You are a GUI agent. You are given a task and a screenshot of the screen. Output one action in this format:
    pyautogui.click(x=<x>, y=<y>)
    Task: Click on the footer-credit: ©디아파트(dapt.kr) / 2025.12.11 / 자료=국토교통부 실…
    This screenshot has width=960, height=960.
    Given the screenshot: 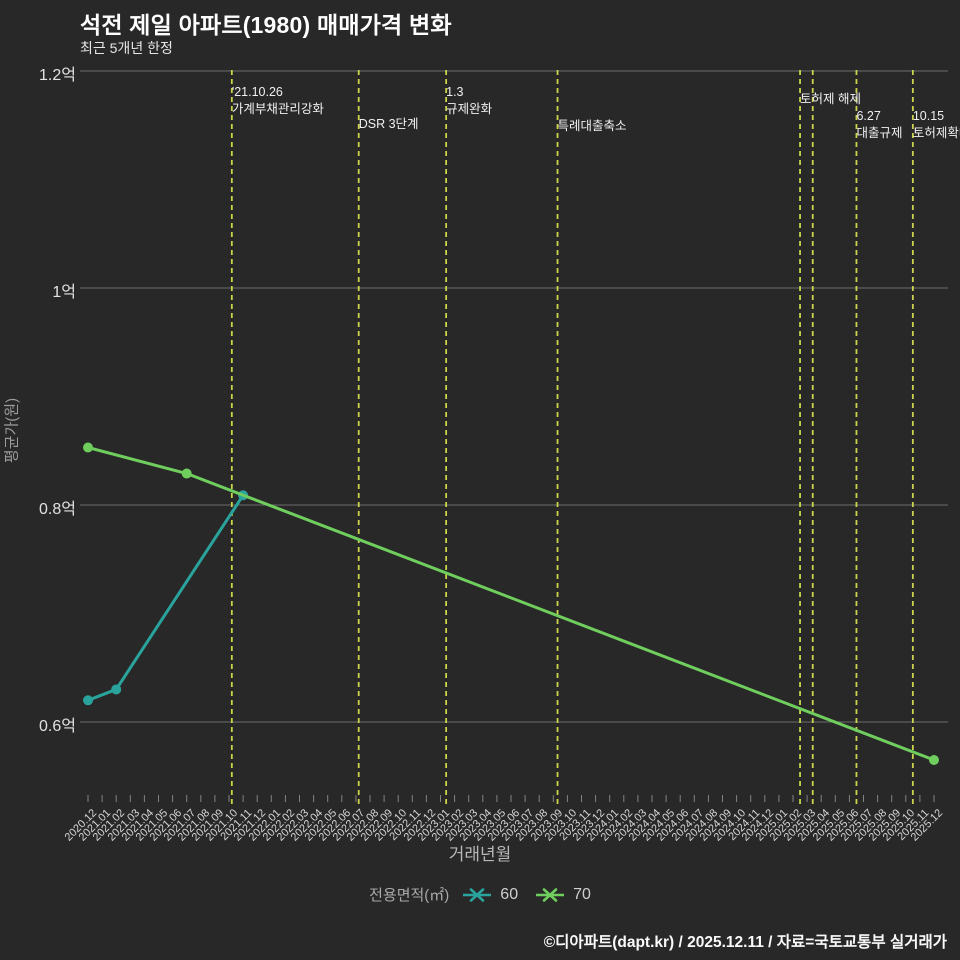 What is the action you would take?
    pyautogui.click(x=745, y=942)
    